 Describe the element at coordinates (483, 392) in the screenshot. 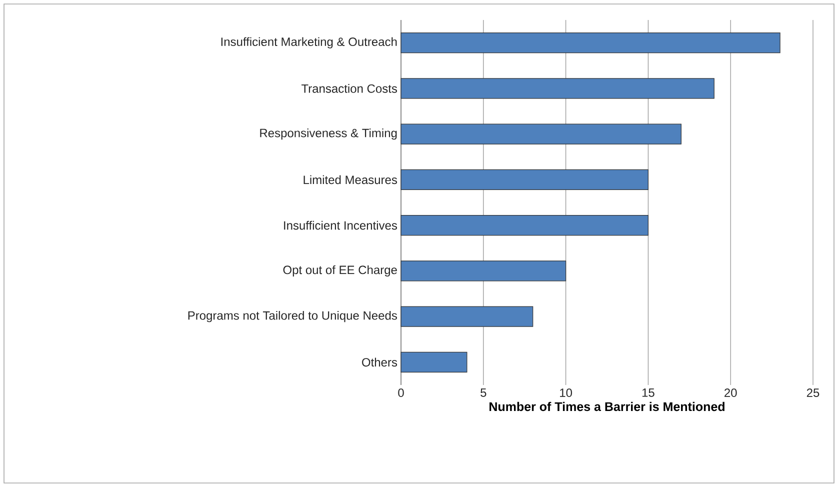

I see `x-tick-label: 5` at that location.